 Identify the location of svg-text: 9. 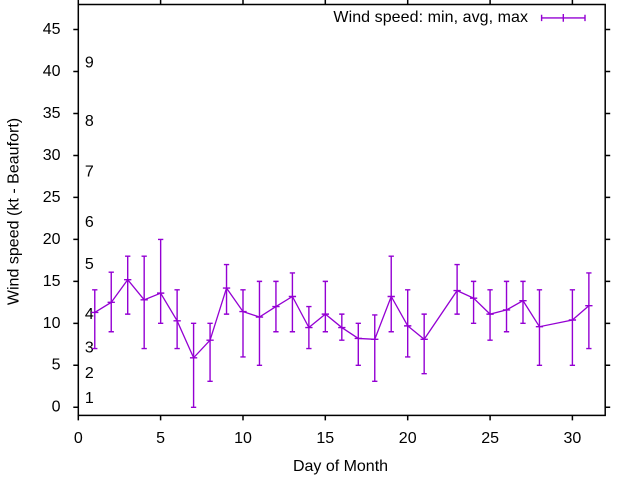
(89, 62).